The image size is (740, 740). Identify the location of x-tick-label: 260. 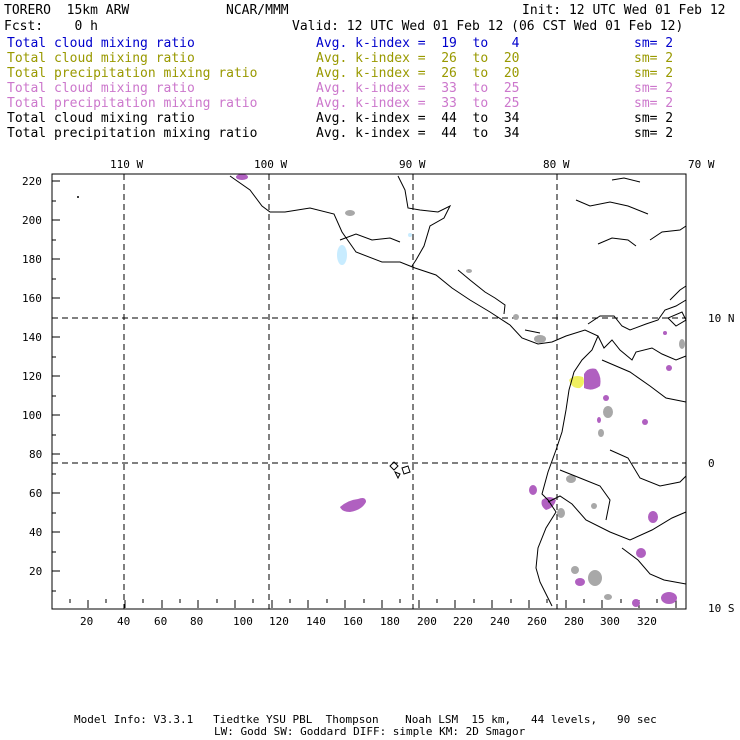
(537, 621).